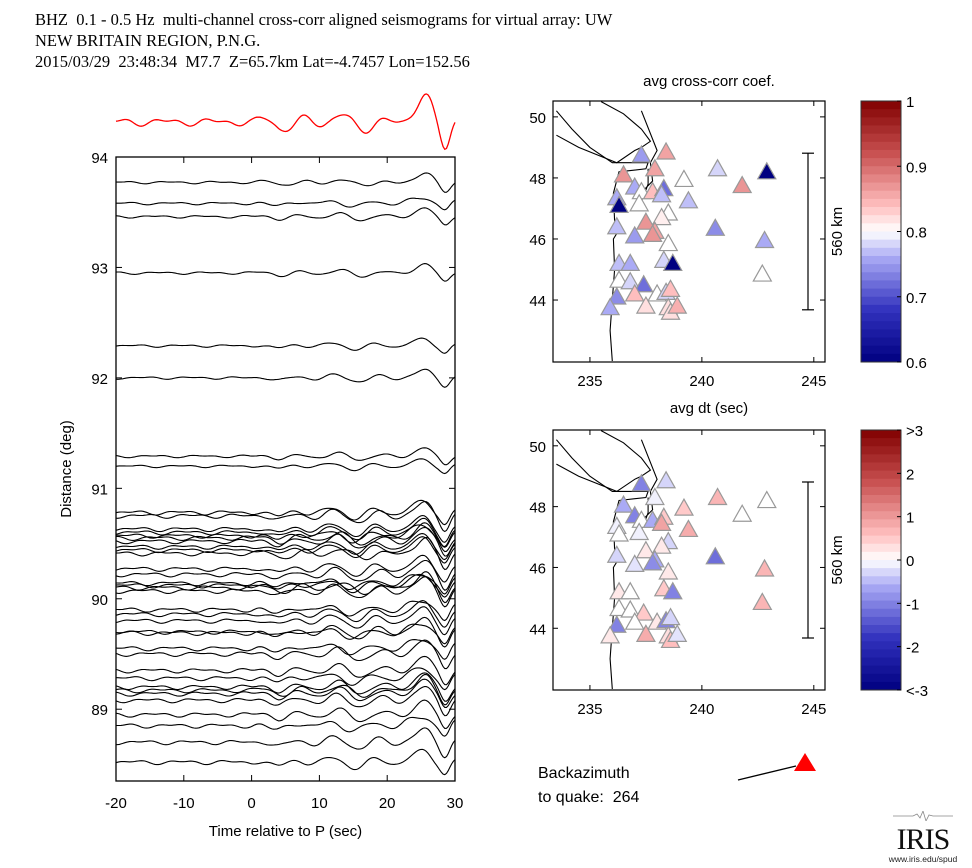  I want to click on y-tick-label: 48, so click(537, 508).